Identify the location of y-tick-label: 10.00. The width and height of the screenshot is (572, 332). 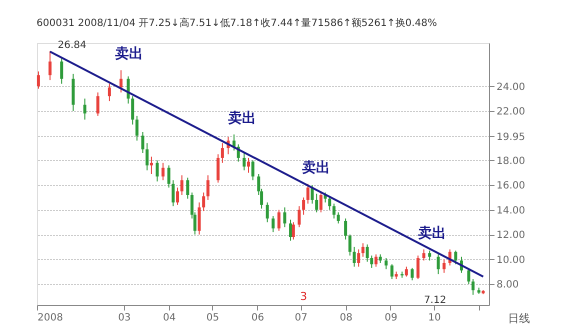
(511, 260).